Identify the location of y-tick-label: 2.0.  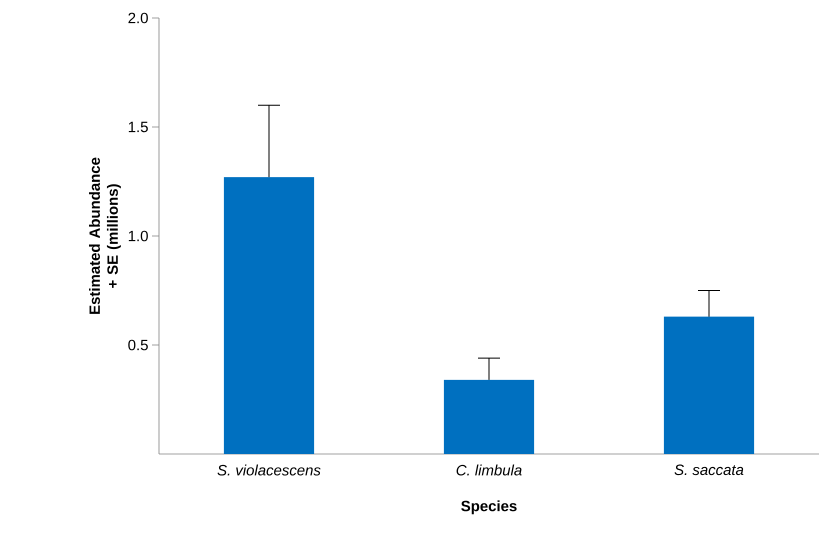
(138, 18).